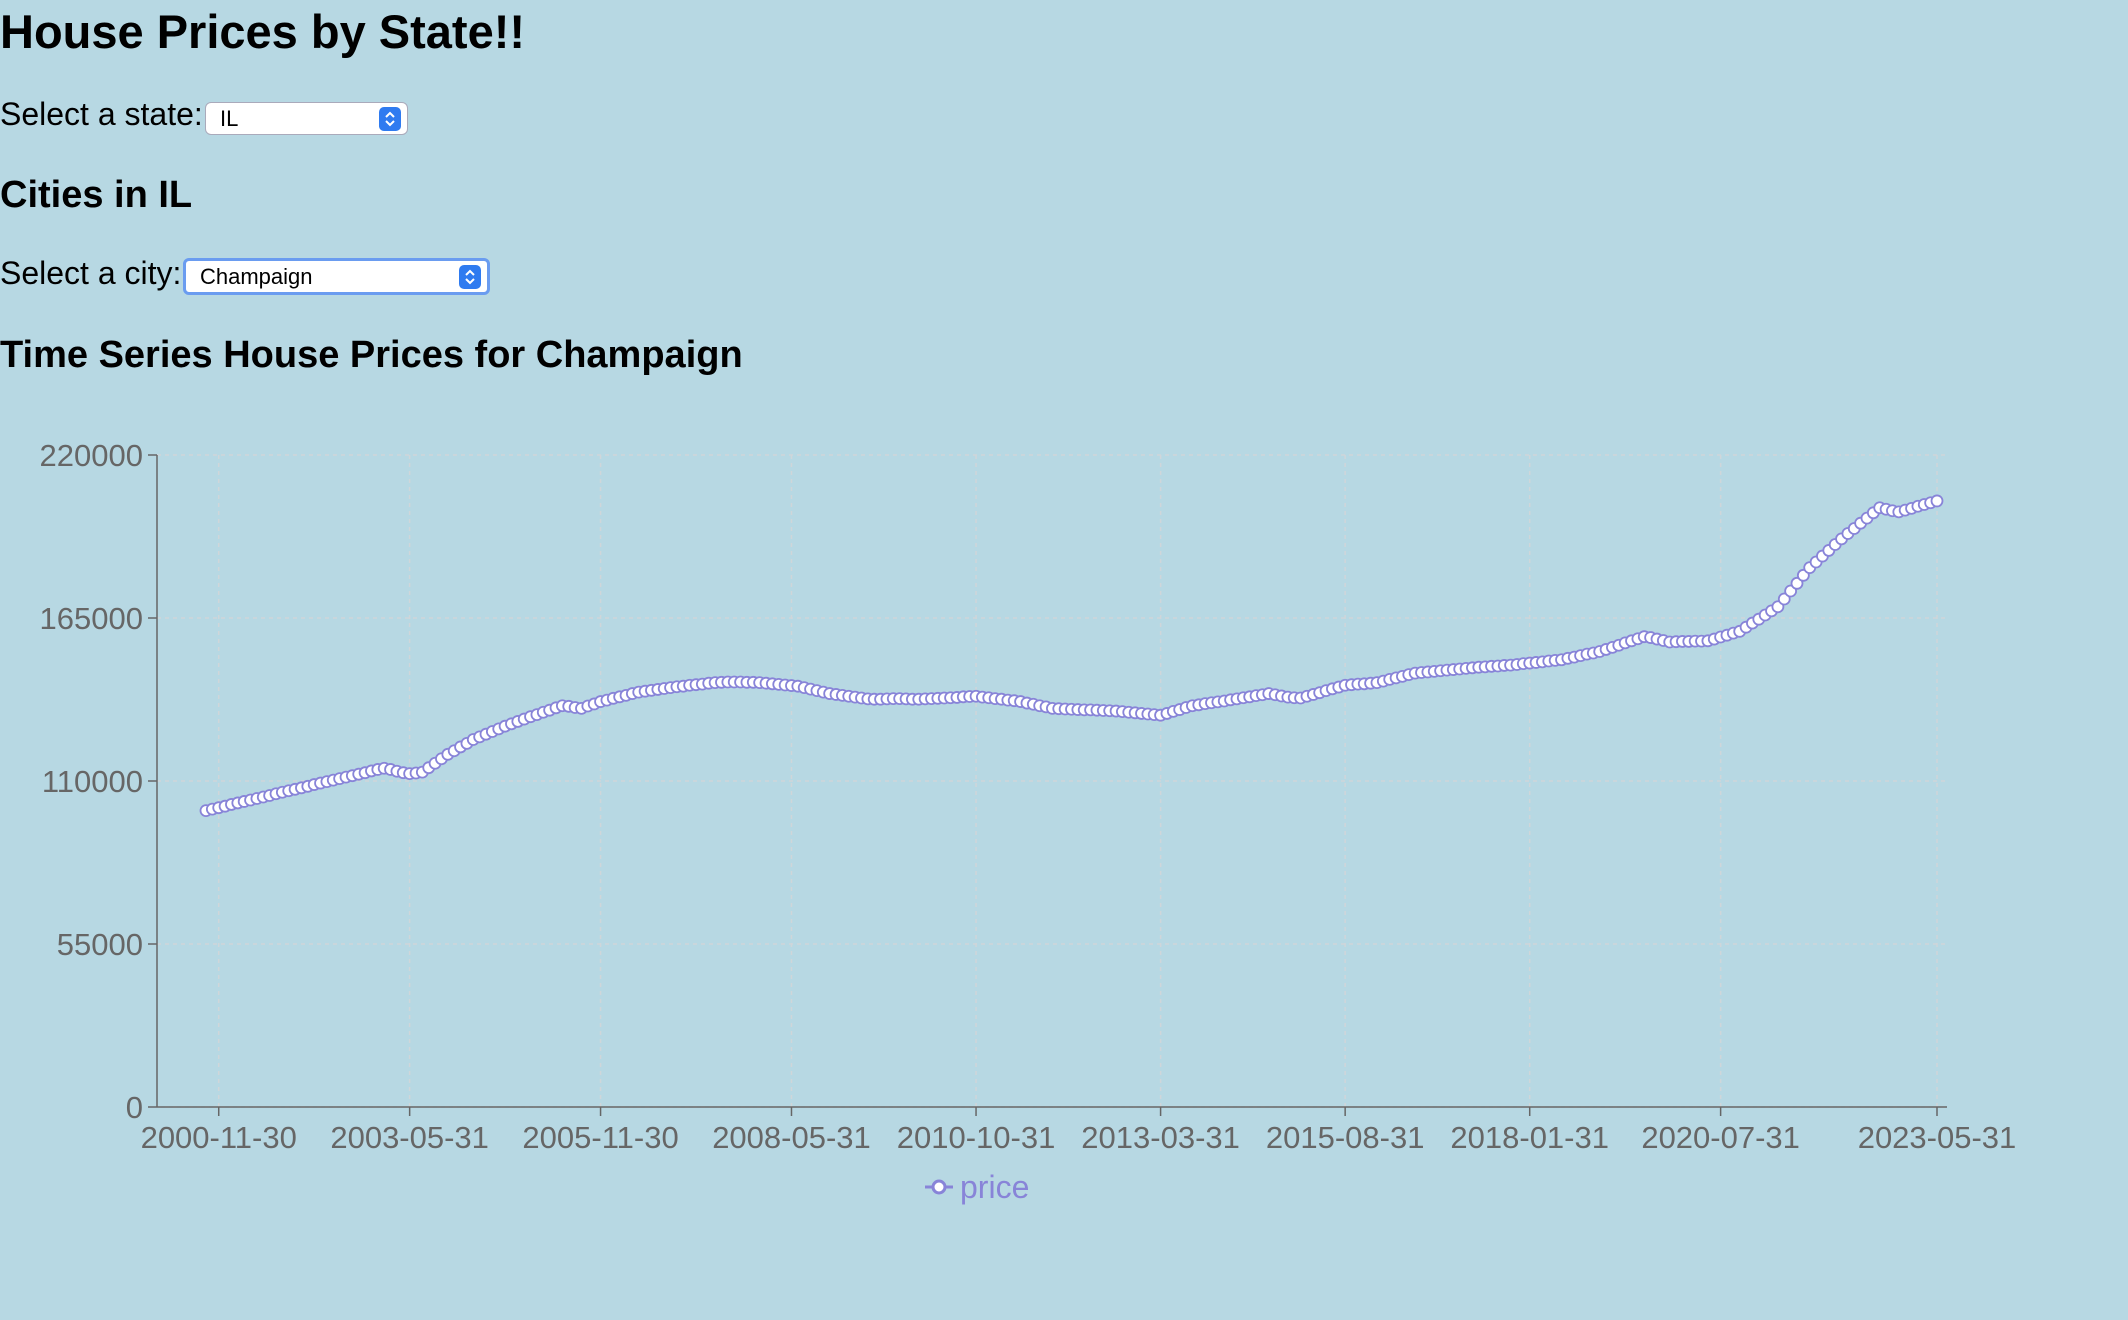 This screenshot has width=2128, height=1320. What do you see at coordinates (306, 118) in the screenshot?
I see `state-select: IL` at bounding box center [306, 118].